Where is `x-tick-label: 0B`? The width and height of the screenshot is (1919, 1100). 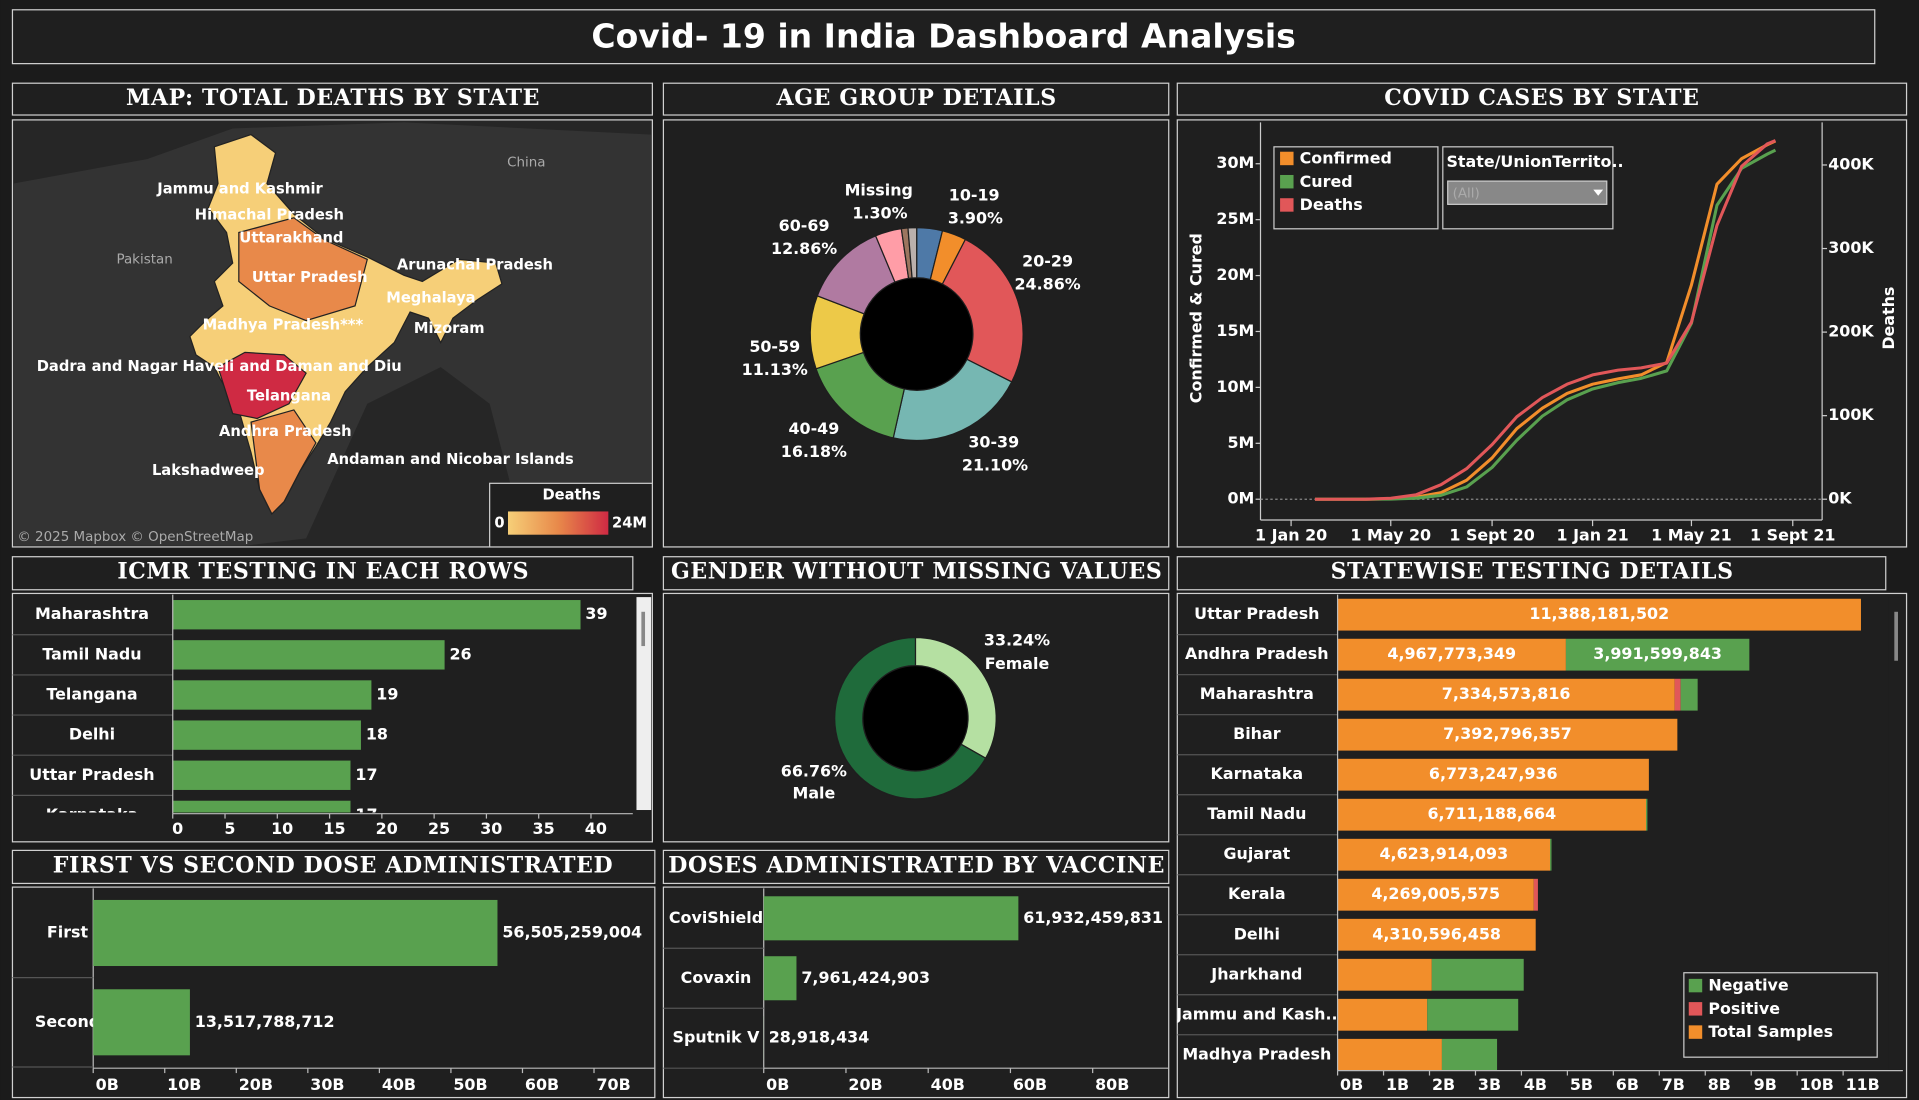 x-tick-label: 0B is located at coordinates (107, 1084).